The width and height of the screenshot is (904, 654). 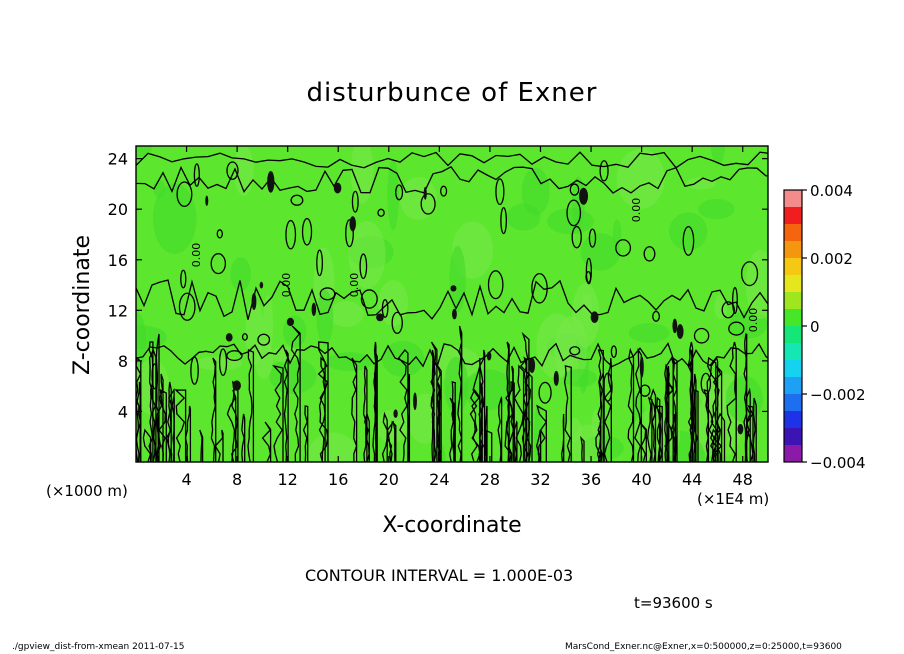 I want to click on y-tick-label: 8, so click(x=123, y=361).